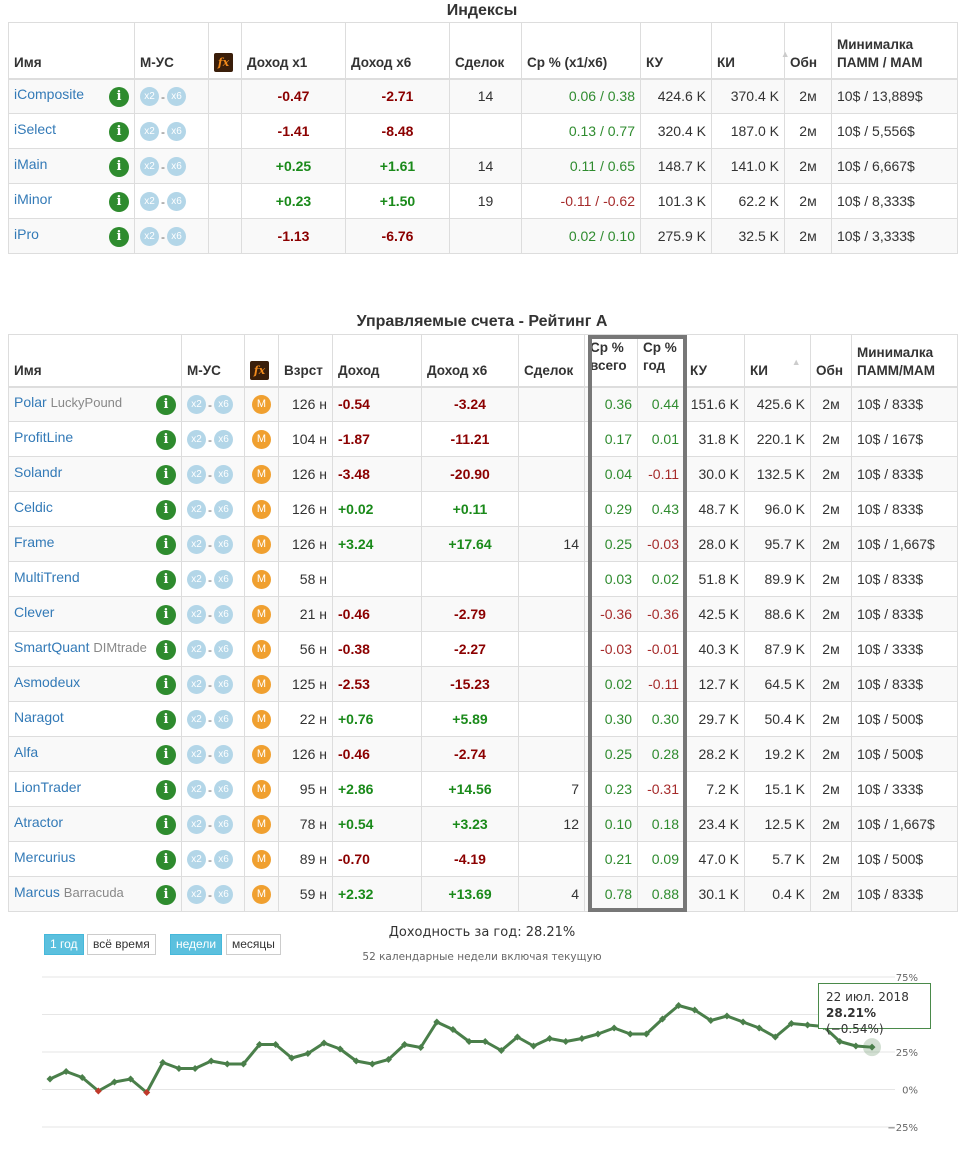  I want to click on col-income-x6: Доход x6, so click(397, 51).